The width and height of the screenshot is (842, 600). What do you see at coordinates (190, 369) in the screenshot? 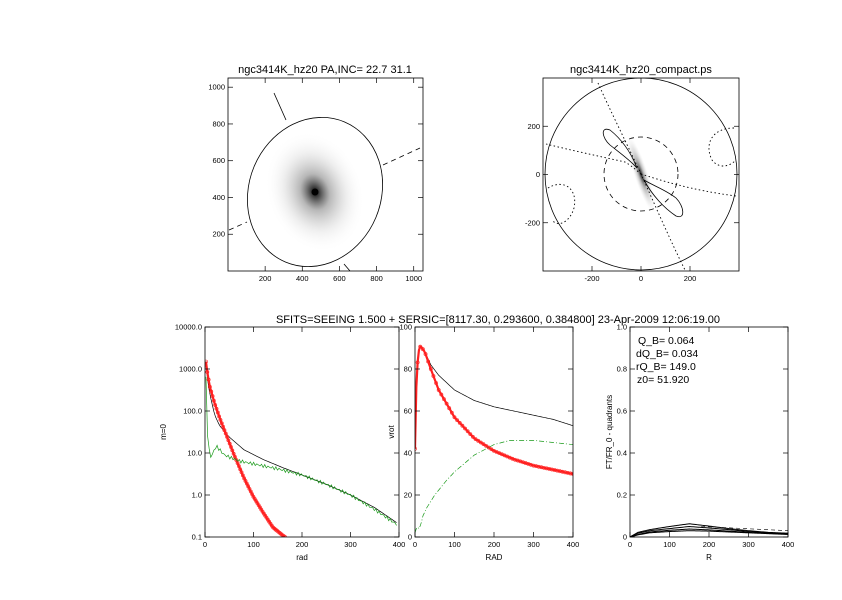
I see `y-tick-label: 1000.0` at bounding box center [190, 369].